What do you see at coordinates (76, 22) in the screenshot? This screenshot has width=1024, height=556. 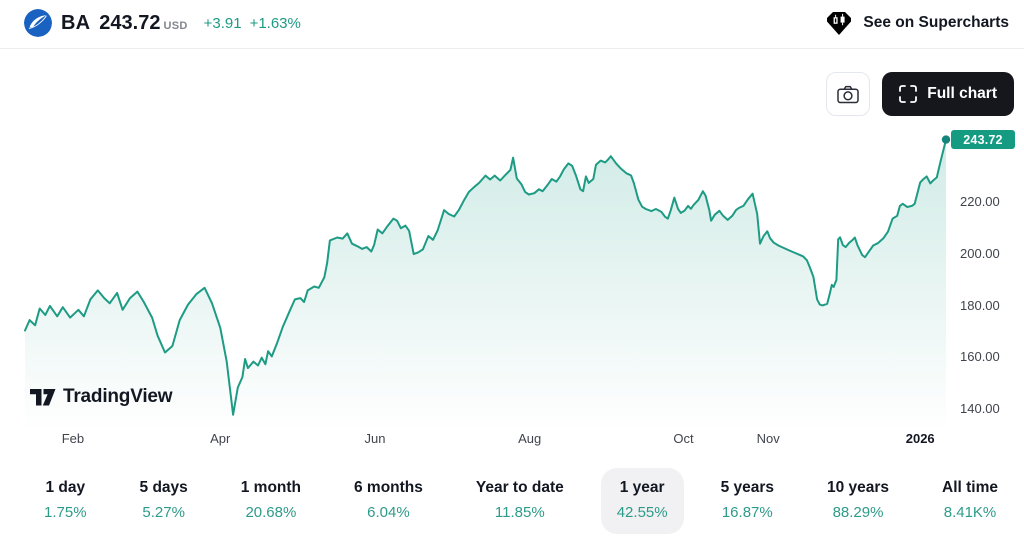 I see `symbol-ticker: BA` at bounding box center [76, 22].